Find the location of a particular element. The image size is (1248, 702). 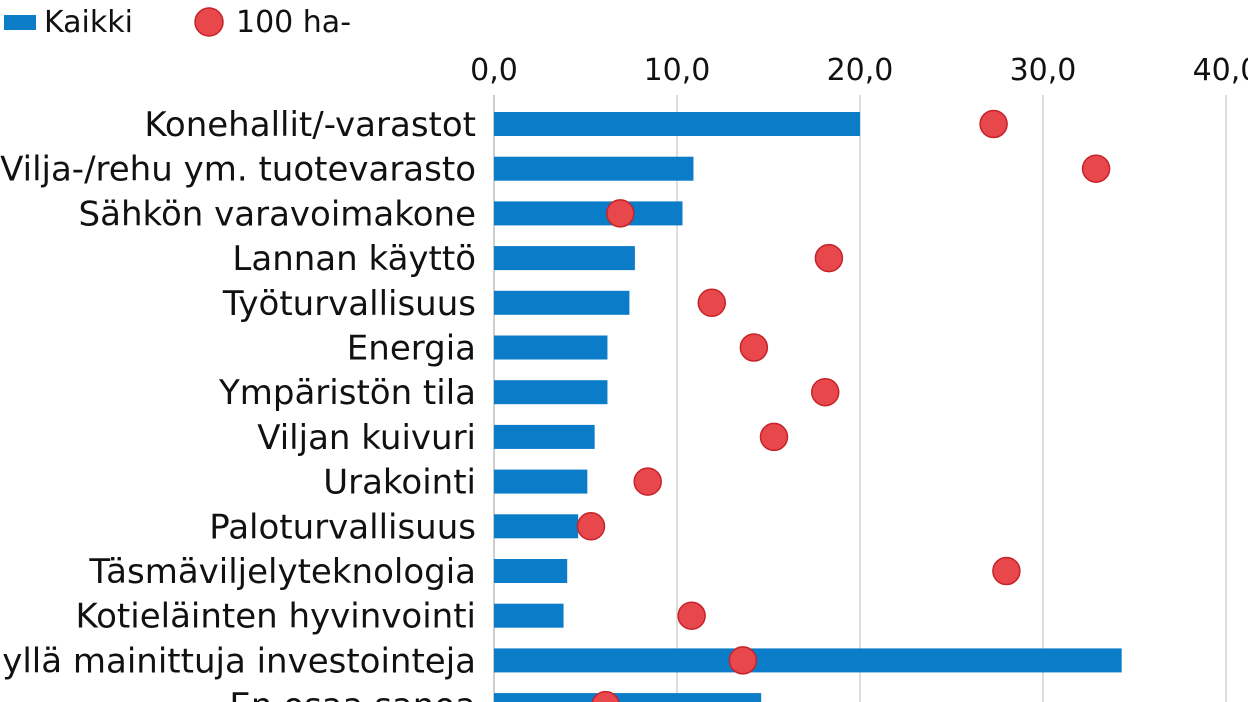

category-label: Lannan käyttö is located at coordinates (354, 259).